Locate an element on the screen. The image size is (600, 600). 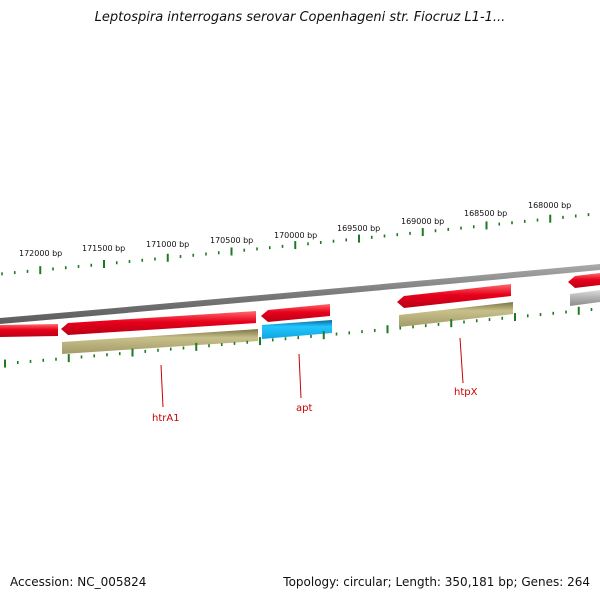
scale-label: 171500 bp is located at coordinates (103, 248).